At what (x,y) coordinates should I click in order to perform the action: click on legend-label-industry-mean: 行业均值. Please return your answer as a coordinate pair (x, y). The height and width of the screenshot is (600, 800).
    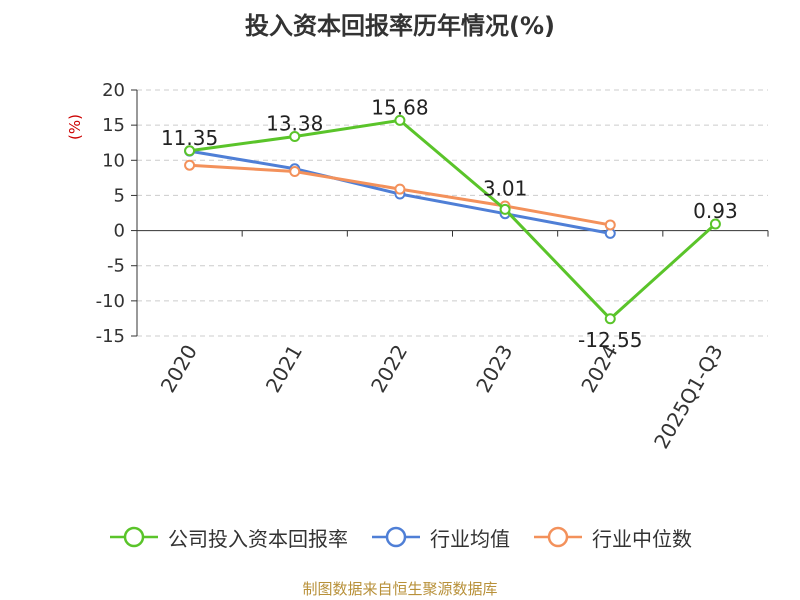
    Looking at the image, I should click on (470, 538).